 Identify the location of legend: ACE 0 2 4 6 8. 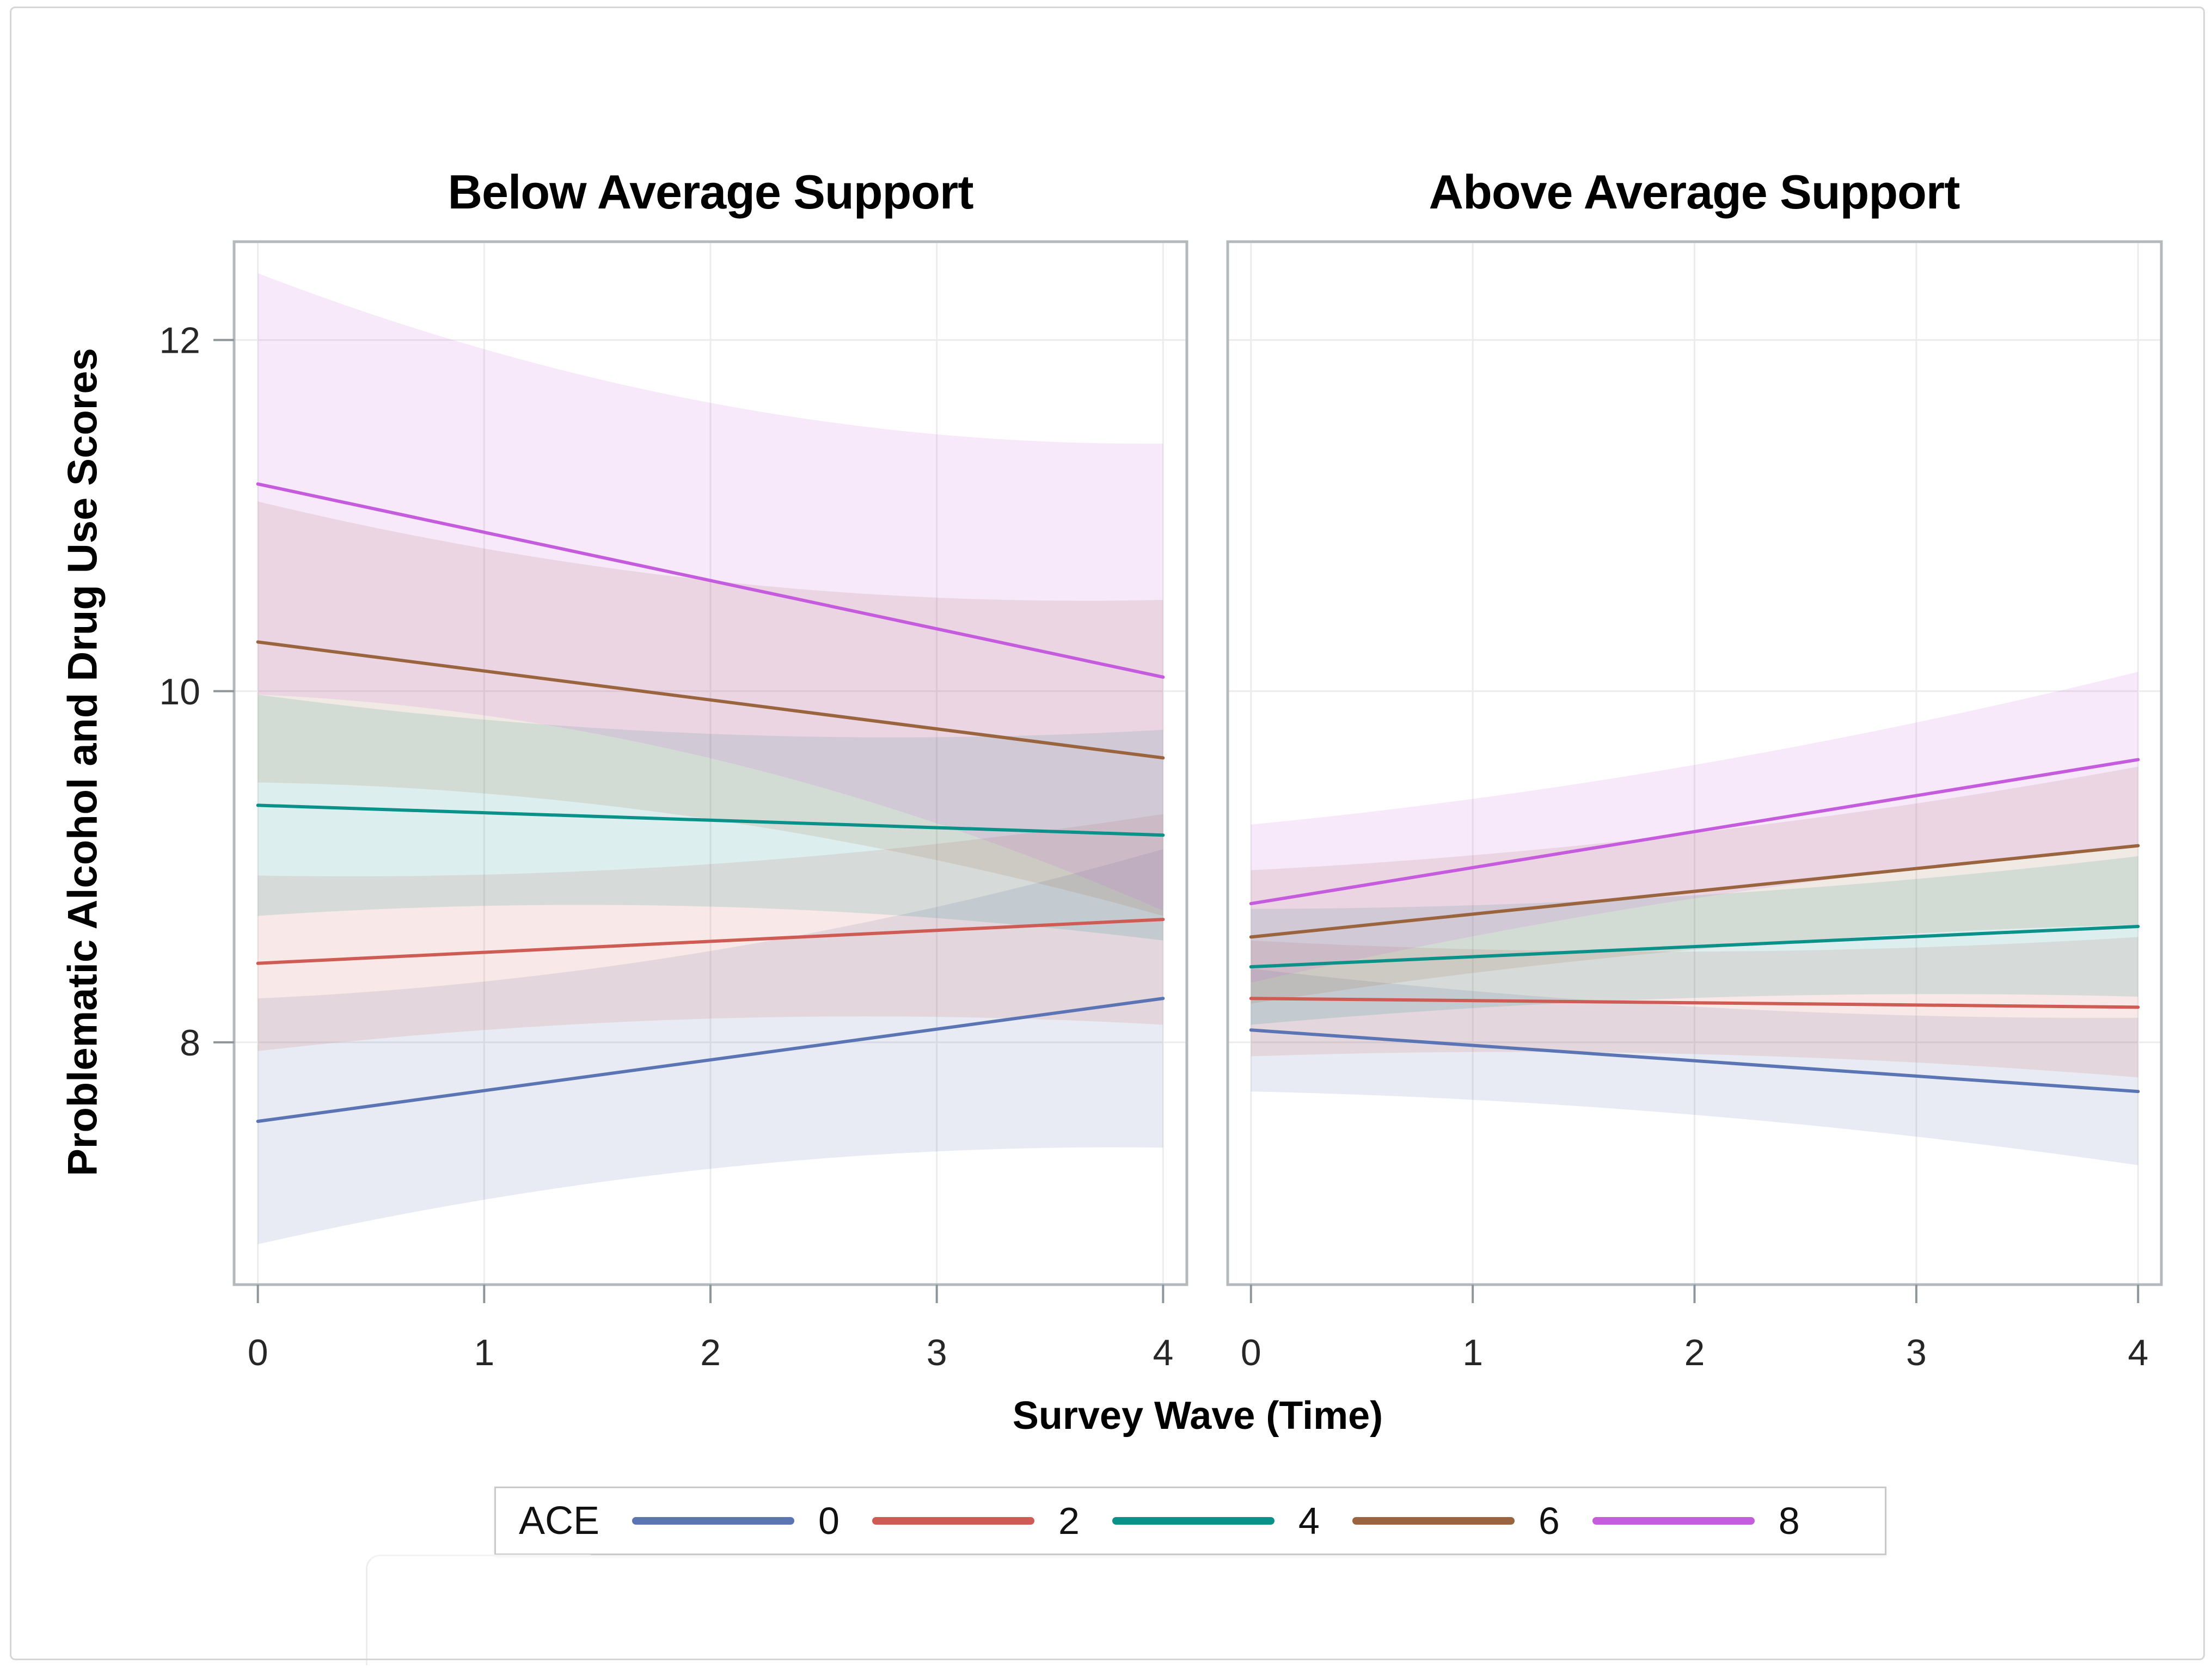
(1190, 1521).